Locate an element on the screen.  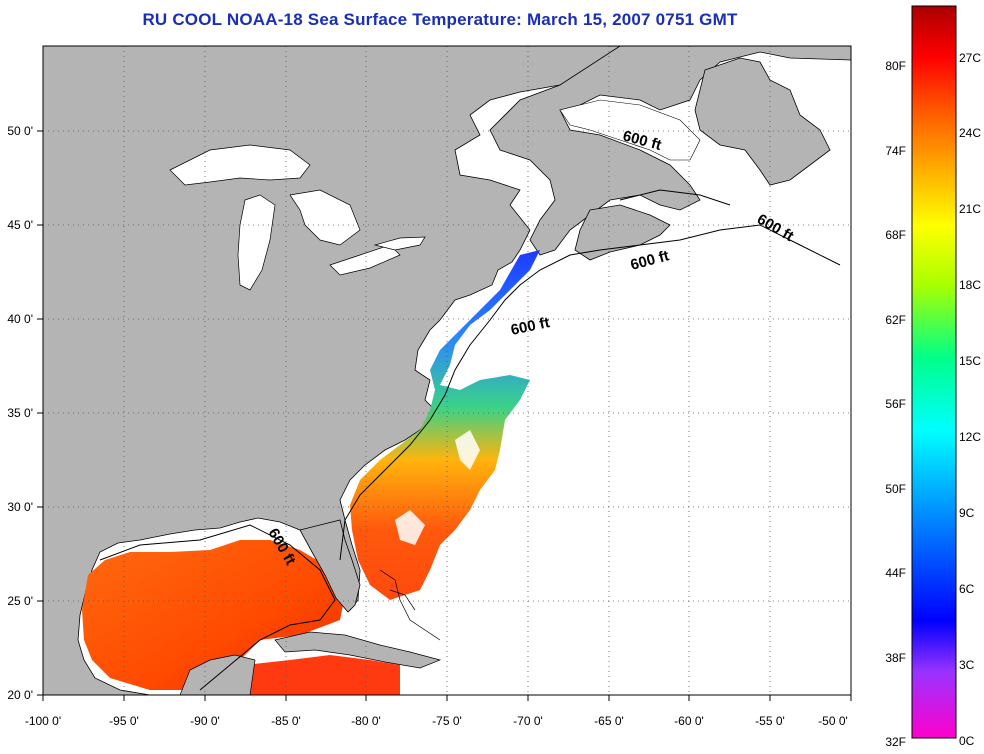
bahamas-outline is located at coordinates (410, 605).